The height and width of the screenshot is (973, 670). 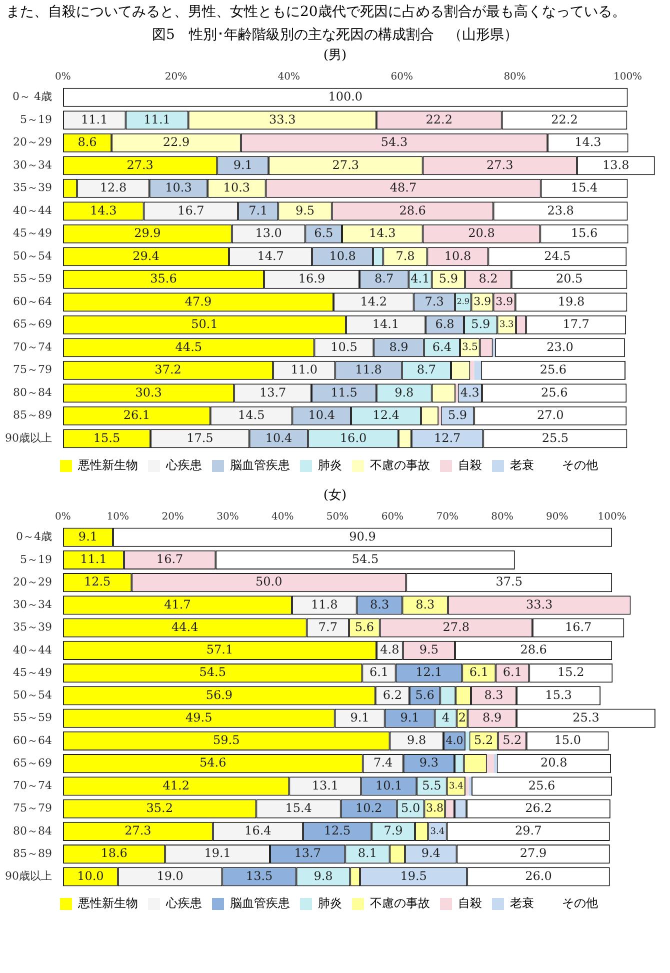 I want to click on data-label: 19.5, so click(x=413, y=875).